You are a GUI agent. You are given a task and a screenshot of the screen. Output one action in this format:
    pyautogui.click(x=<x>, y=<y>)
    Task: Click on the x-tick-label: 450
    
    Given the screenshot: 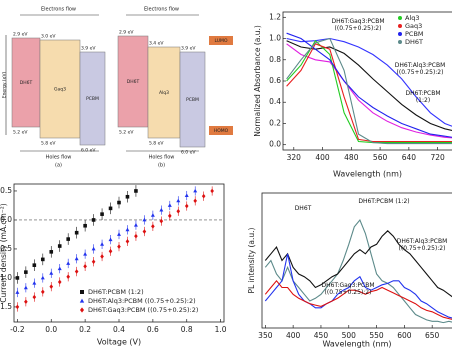 What is the action you would take?
    pyautogui.click(x=321, y=335)
    